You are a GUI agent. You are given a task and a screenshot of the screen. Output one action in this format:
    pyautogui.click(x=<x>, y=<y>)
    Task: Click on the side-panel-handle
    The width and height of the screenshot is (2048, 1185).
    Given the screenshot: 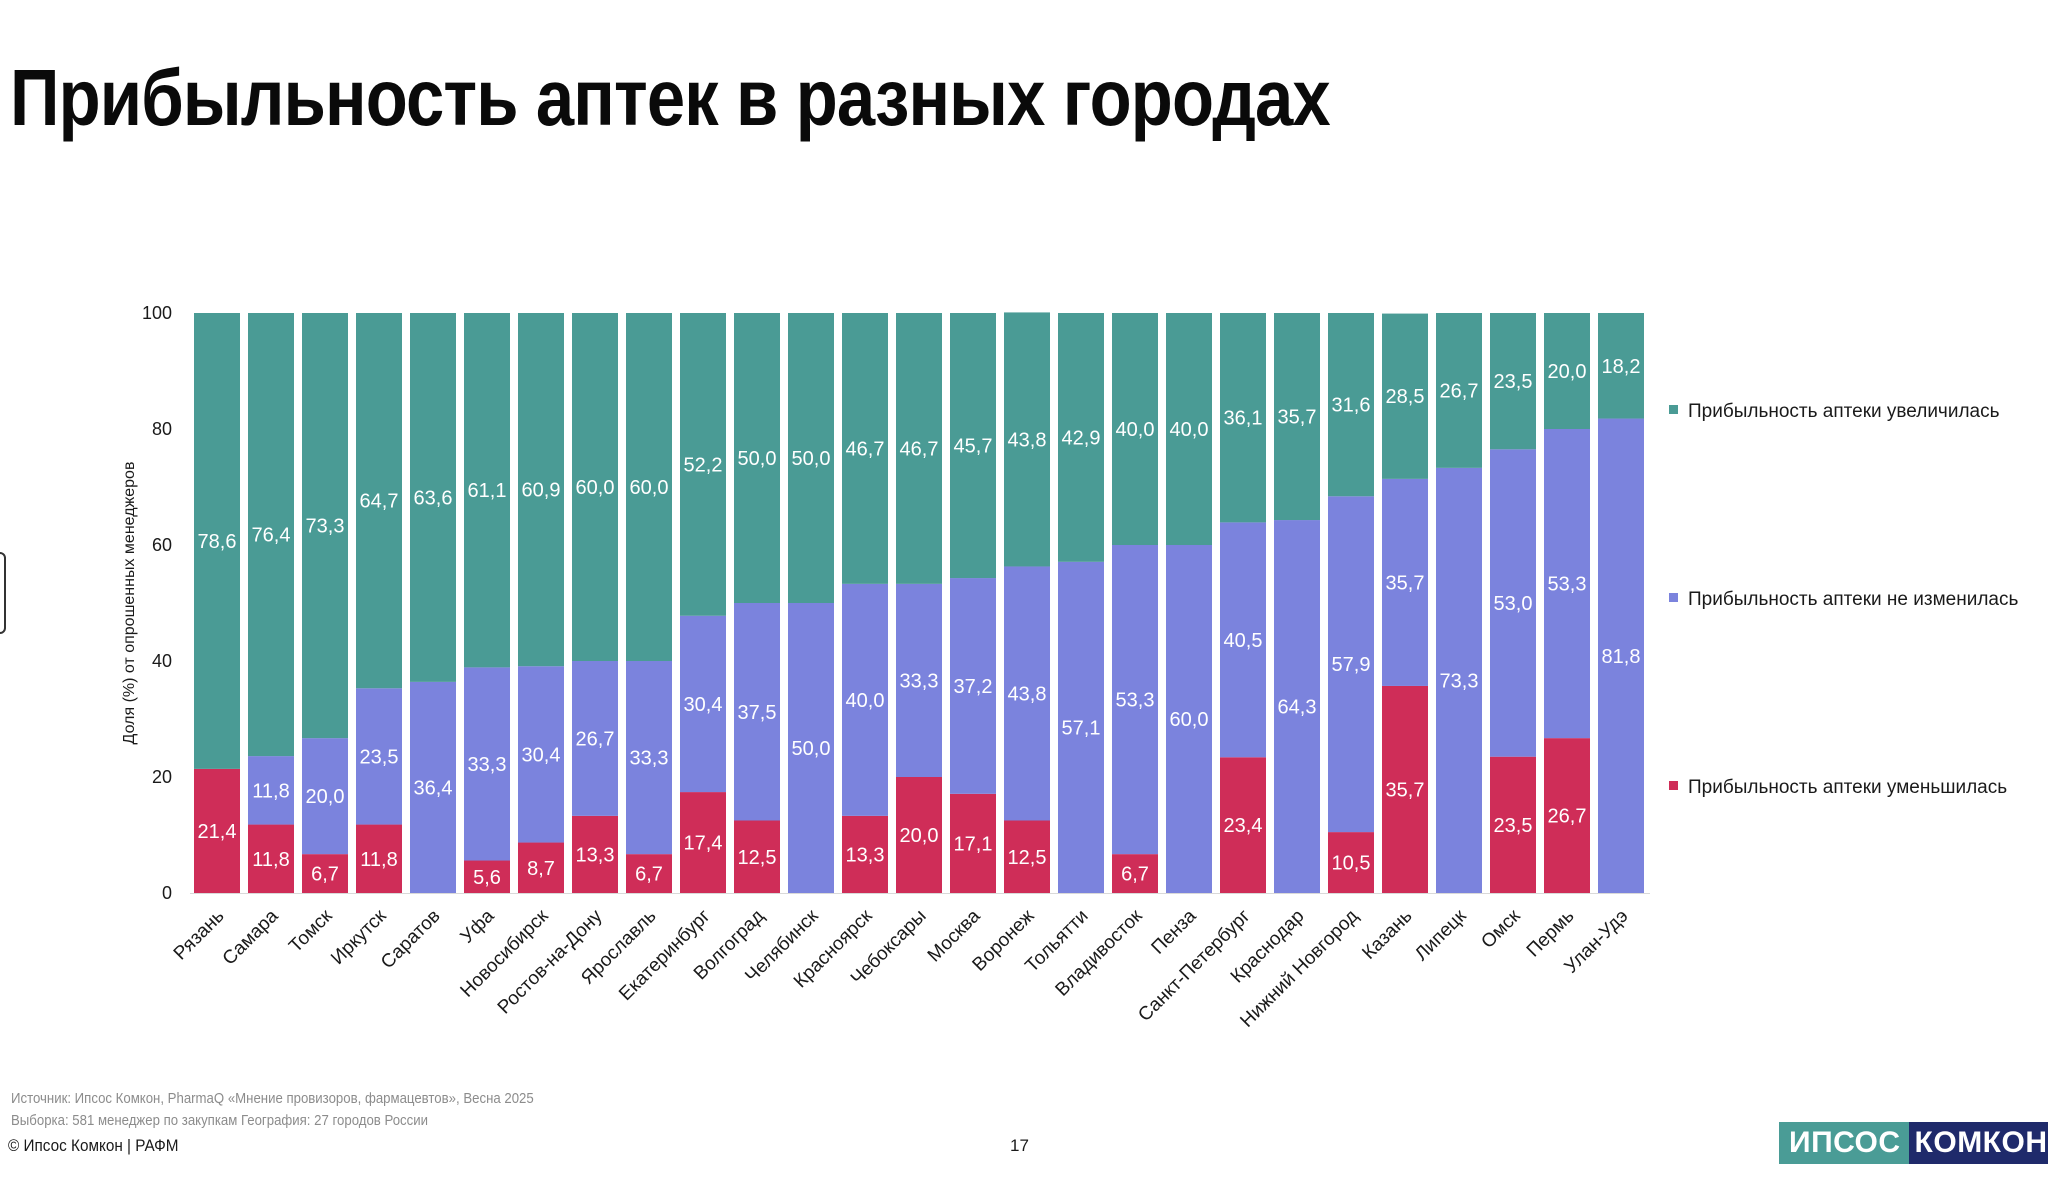 What is the action you would take?
    pyautogui.click(x=3, y=593)
    